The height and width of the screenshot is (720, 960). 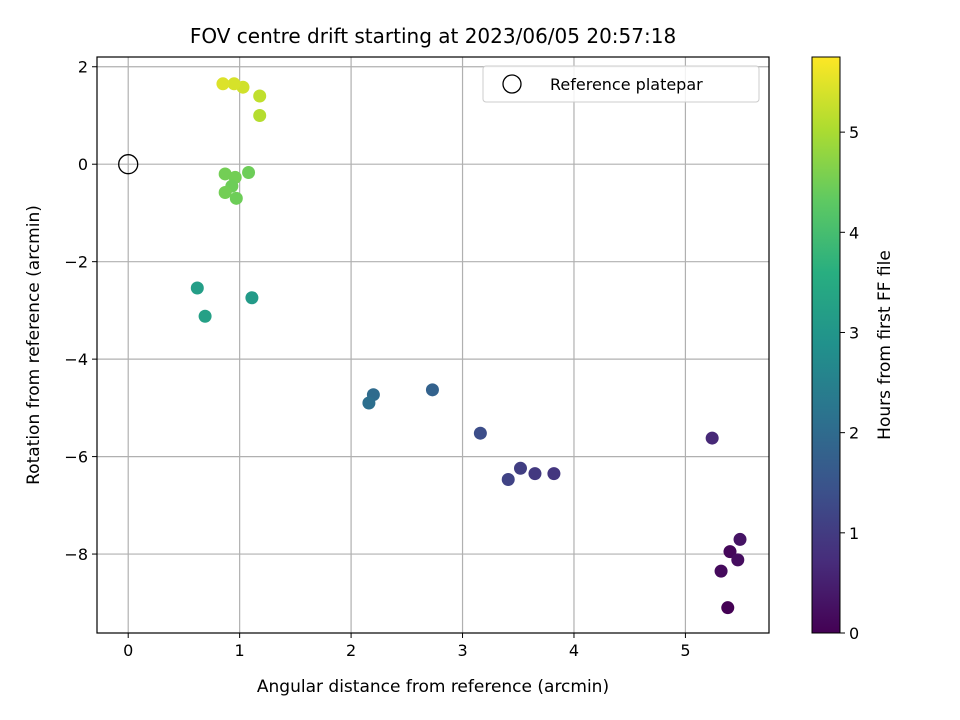 What do you see at coordinates (854, 433) in the screenshot?
I see `colorbar-tick-label: 2` at bounding box center [854, 433].